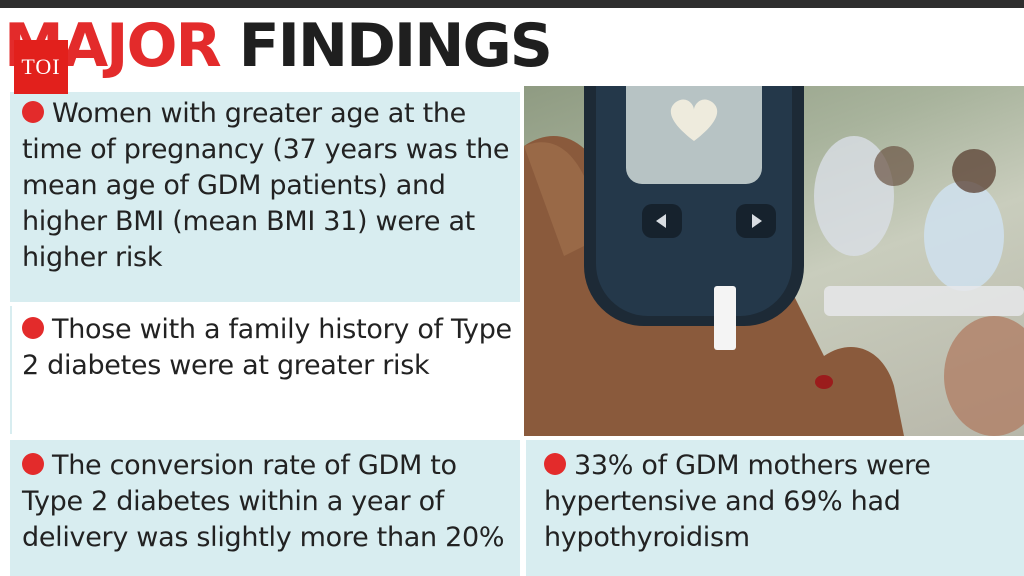 This screenshot has height=576, width=1024. I want to click on page-title: MAJOR FINDINGS, so click(278, 46).